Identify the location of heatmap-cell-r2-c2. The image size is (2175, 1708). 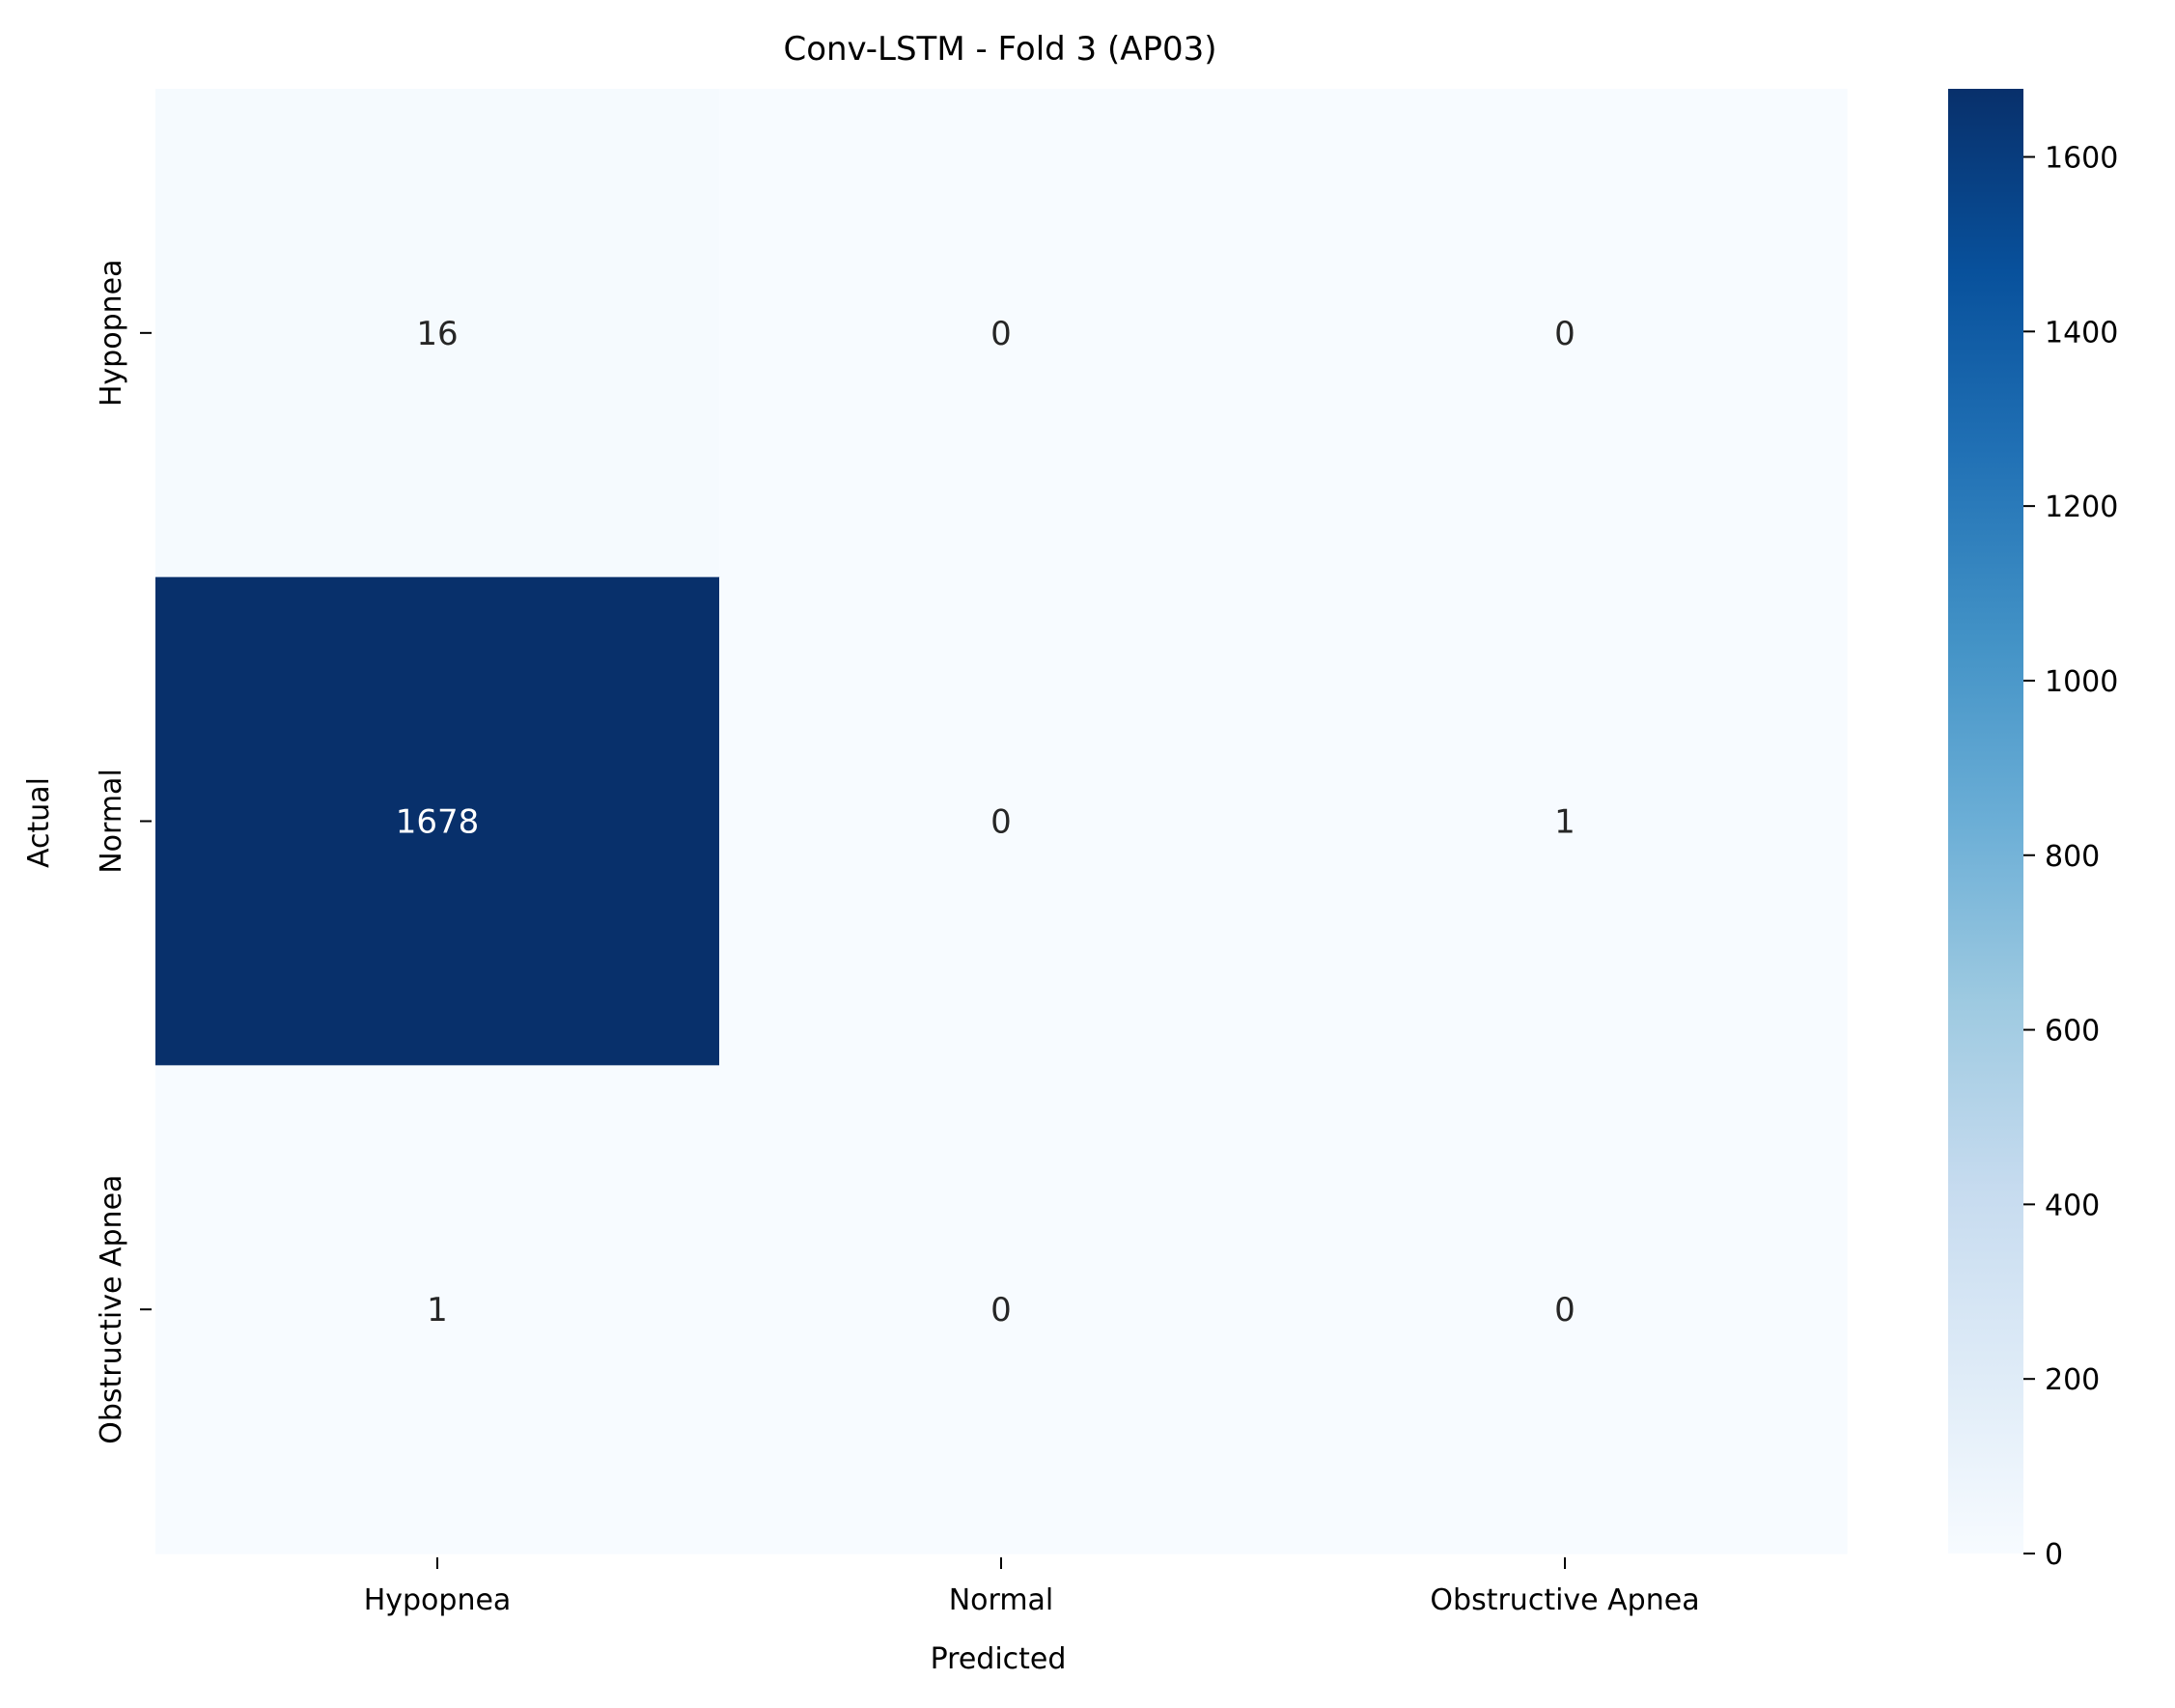
(1565, 1310).